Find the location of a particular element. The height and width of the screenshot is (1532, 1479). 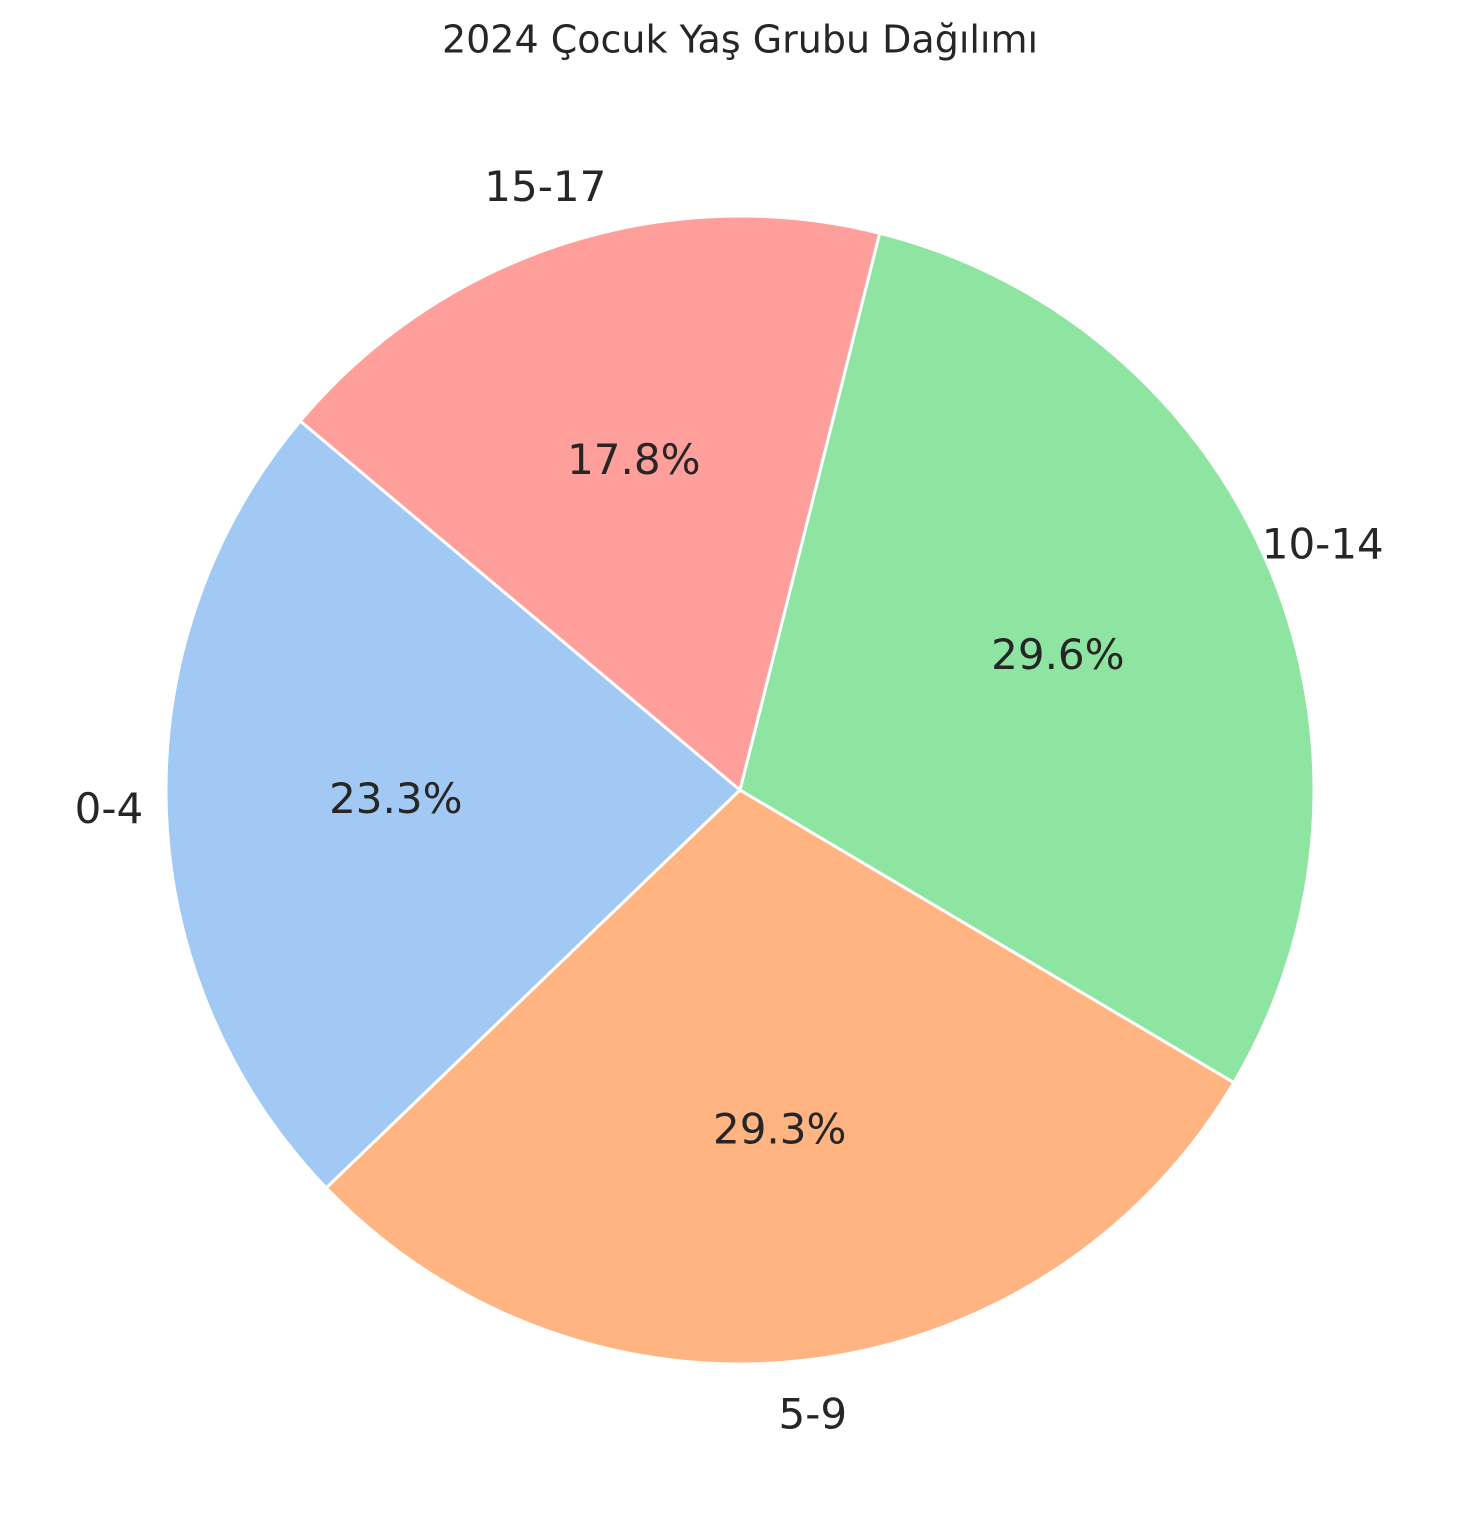

value-label: 29.3% is located at coordinates (779, 1129).